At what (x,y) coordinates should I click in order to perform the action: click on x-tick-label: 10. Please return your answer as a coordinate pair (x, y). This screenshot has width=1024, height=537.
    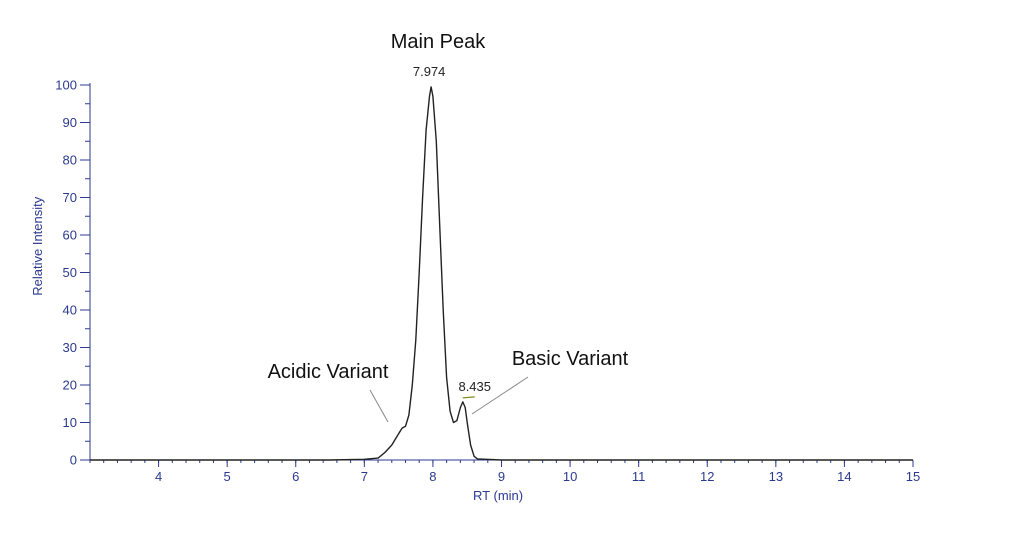
    Looking at the image, I should click on (570, 476).